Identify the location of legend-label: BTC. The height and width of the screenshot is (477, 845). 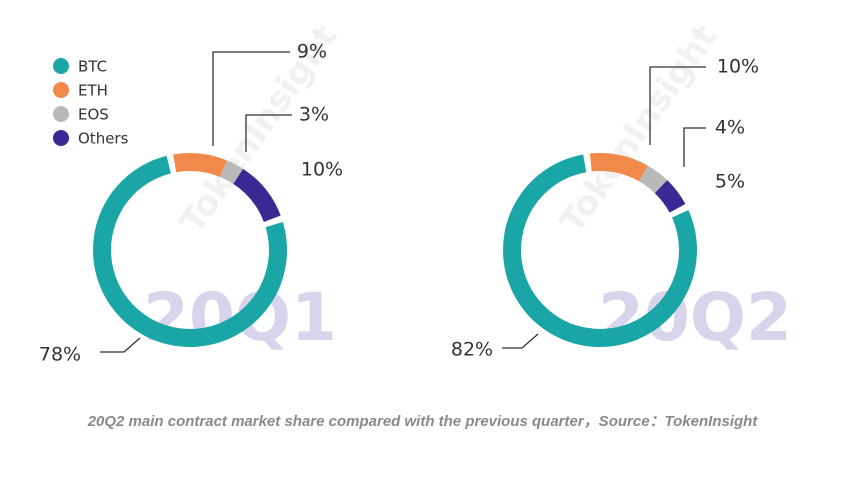
(92, 67).